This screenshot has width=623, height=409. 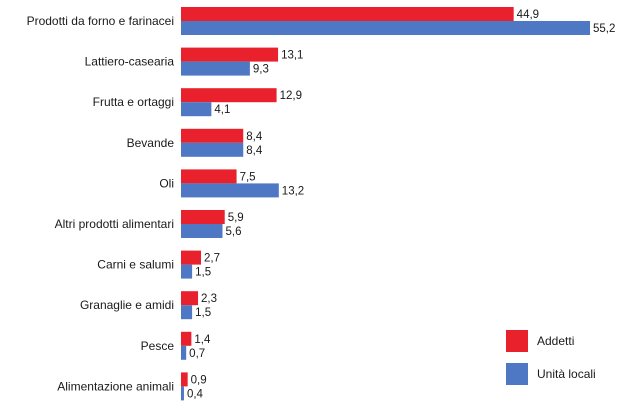 I want to click on bar-addetti-carni-e-salumi, so click(x=191, y=257).